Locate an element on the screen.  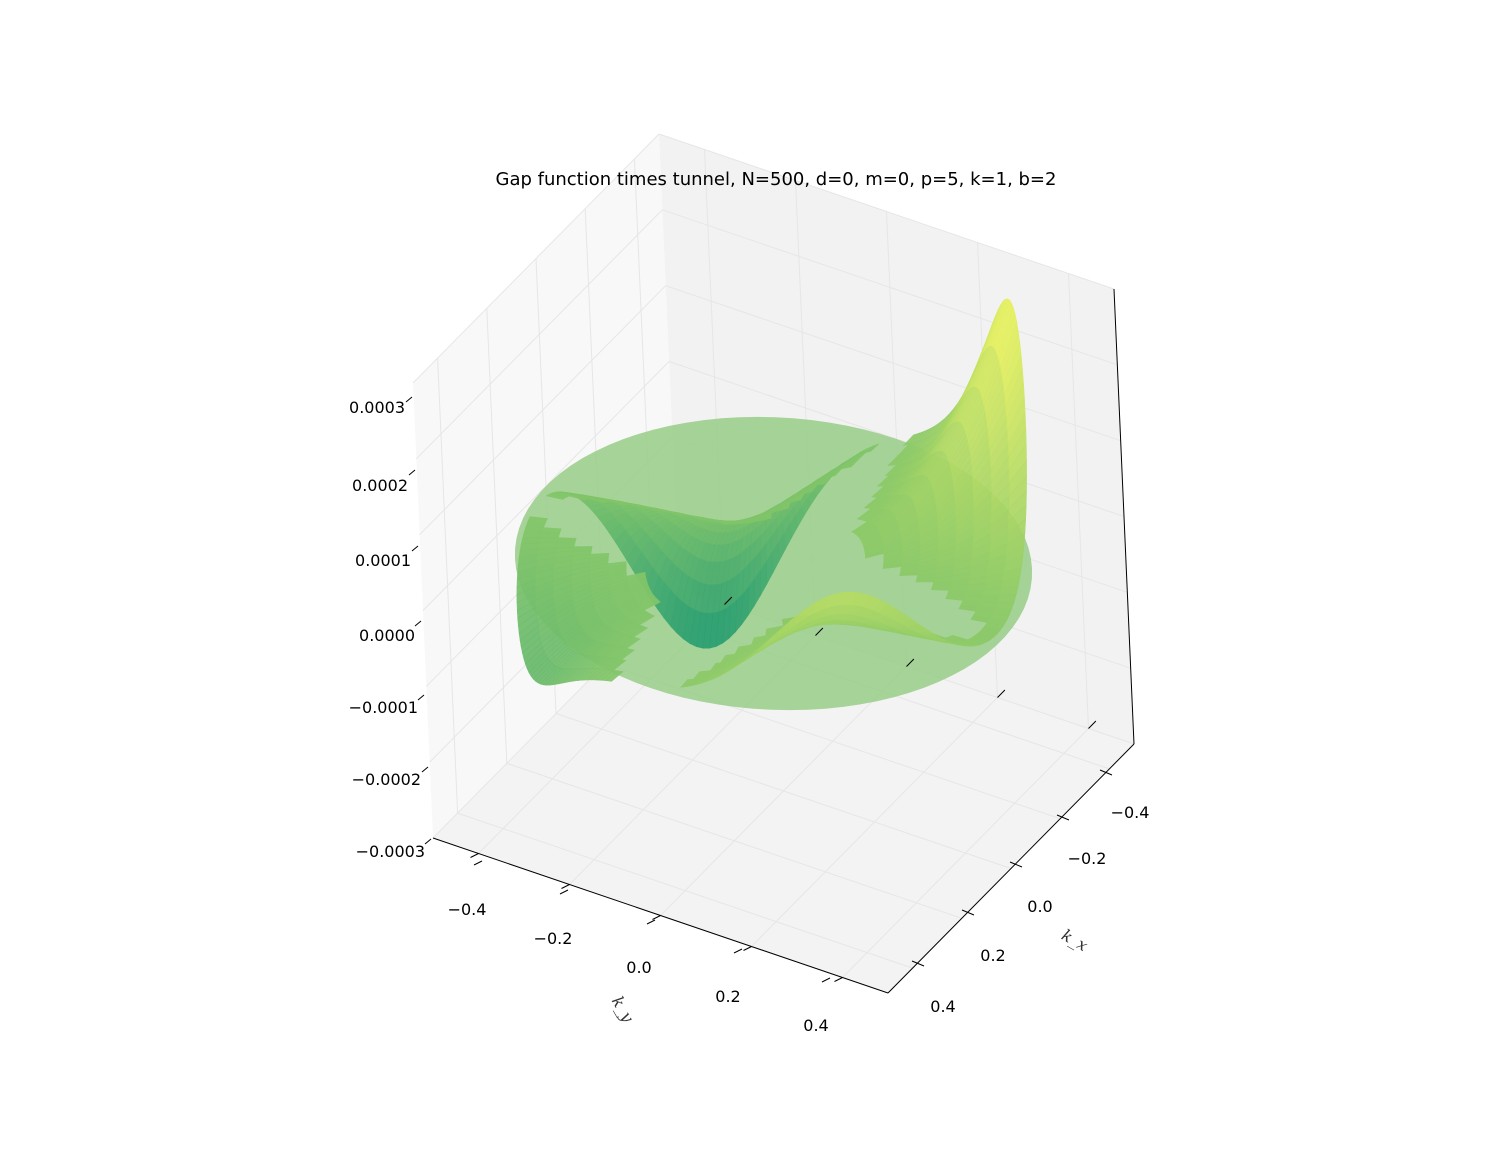
z-tick-label: 0.0000 is located at coordinates (387, 635).